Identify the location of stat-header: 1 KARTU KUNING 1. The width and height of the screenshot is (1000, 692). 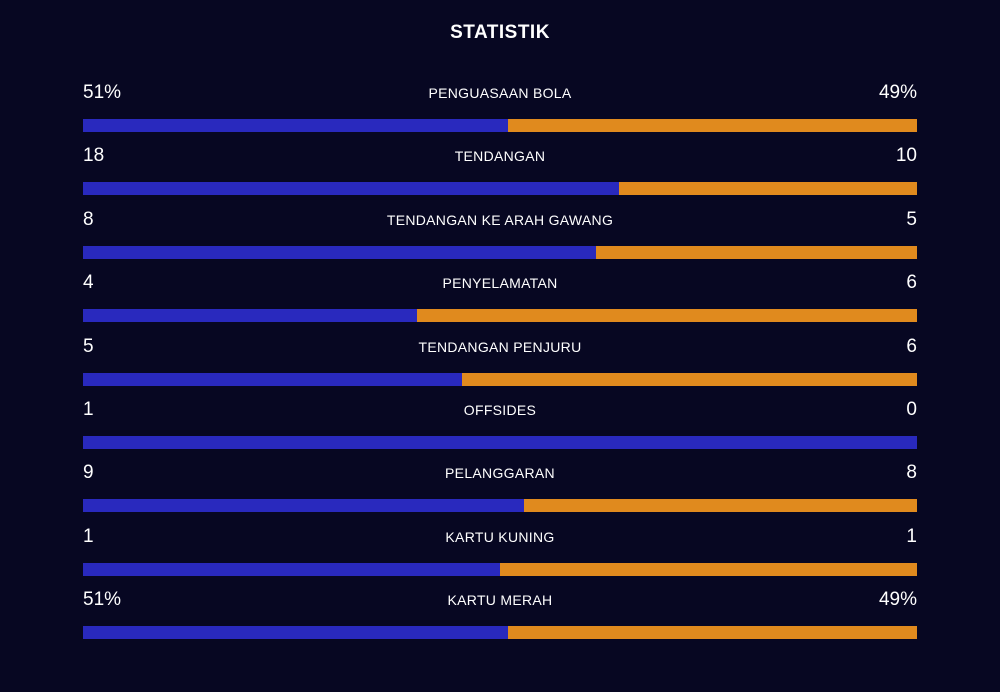
(500, 537).